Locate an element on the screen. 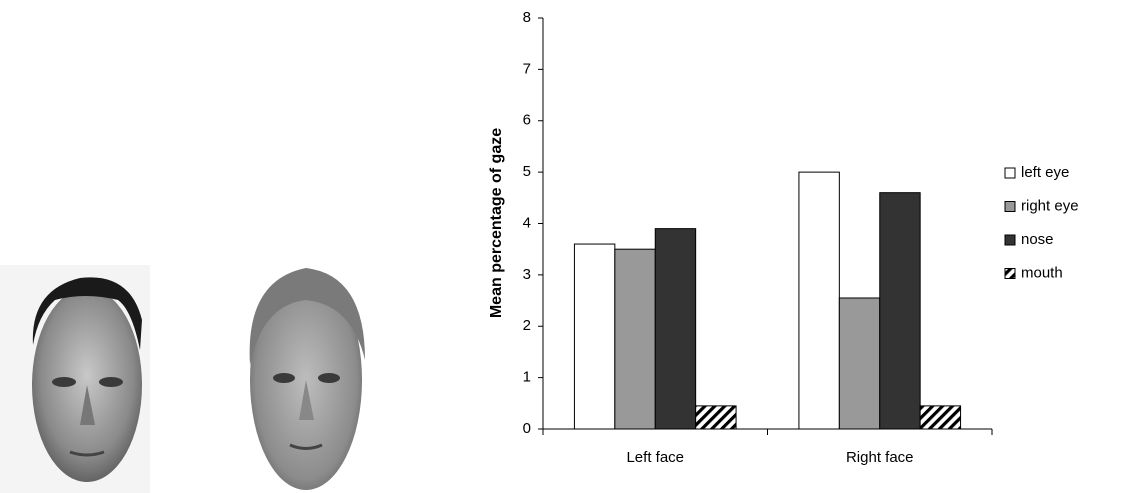 The width and height of the screenshot is (1125, 493). y-tick-label: 2 is located at coordinates (527, 325).